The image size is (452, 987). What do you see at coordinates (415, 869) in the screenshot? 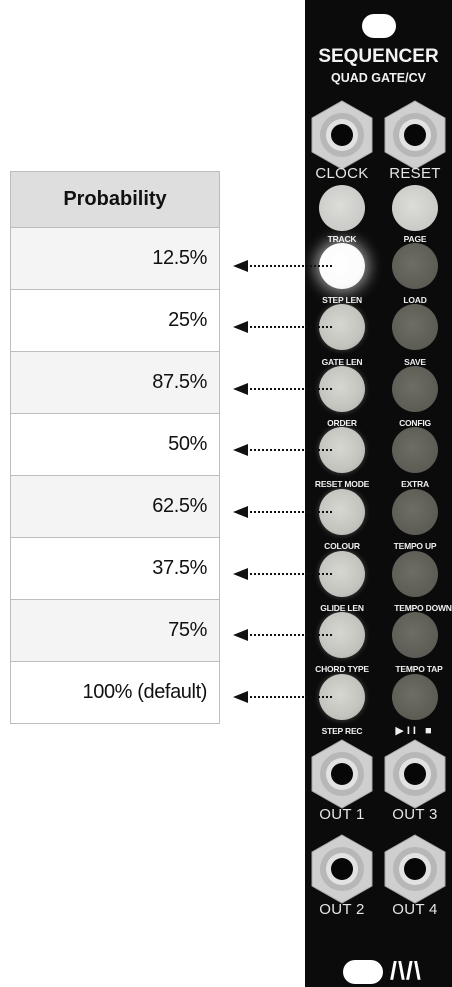
I see `out4-jack` at bounding box center [415, 869].